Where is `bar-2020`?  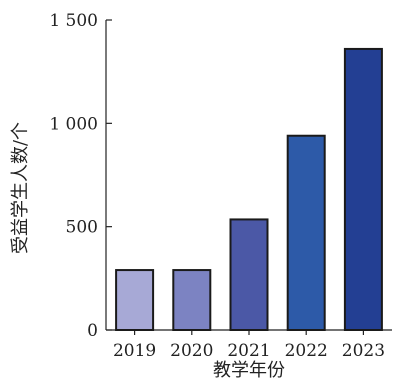
bar-2020 is located at coordinates (192, 300).